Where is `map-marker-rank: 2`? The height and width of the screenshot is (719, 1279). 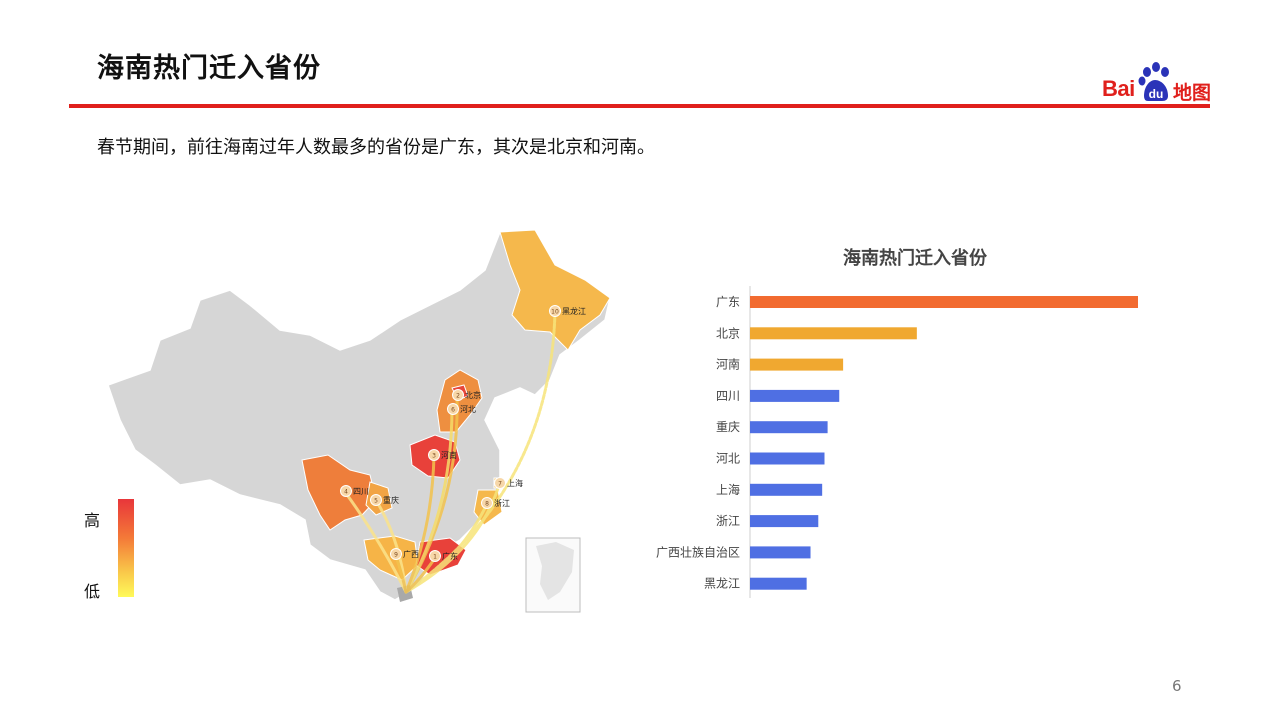
map-marker-rank: 2 is located at coordinates (458, 396).